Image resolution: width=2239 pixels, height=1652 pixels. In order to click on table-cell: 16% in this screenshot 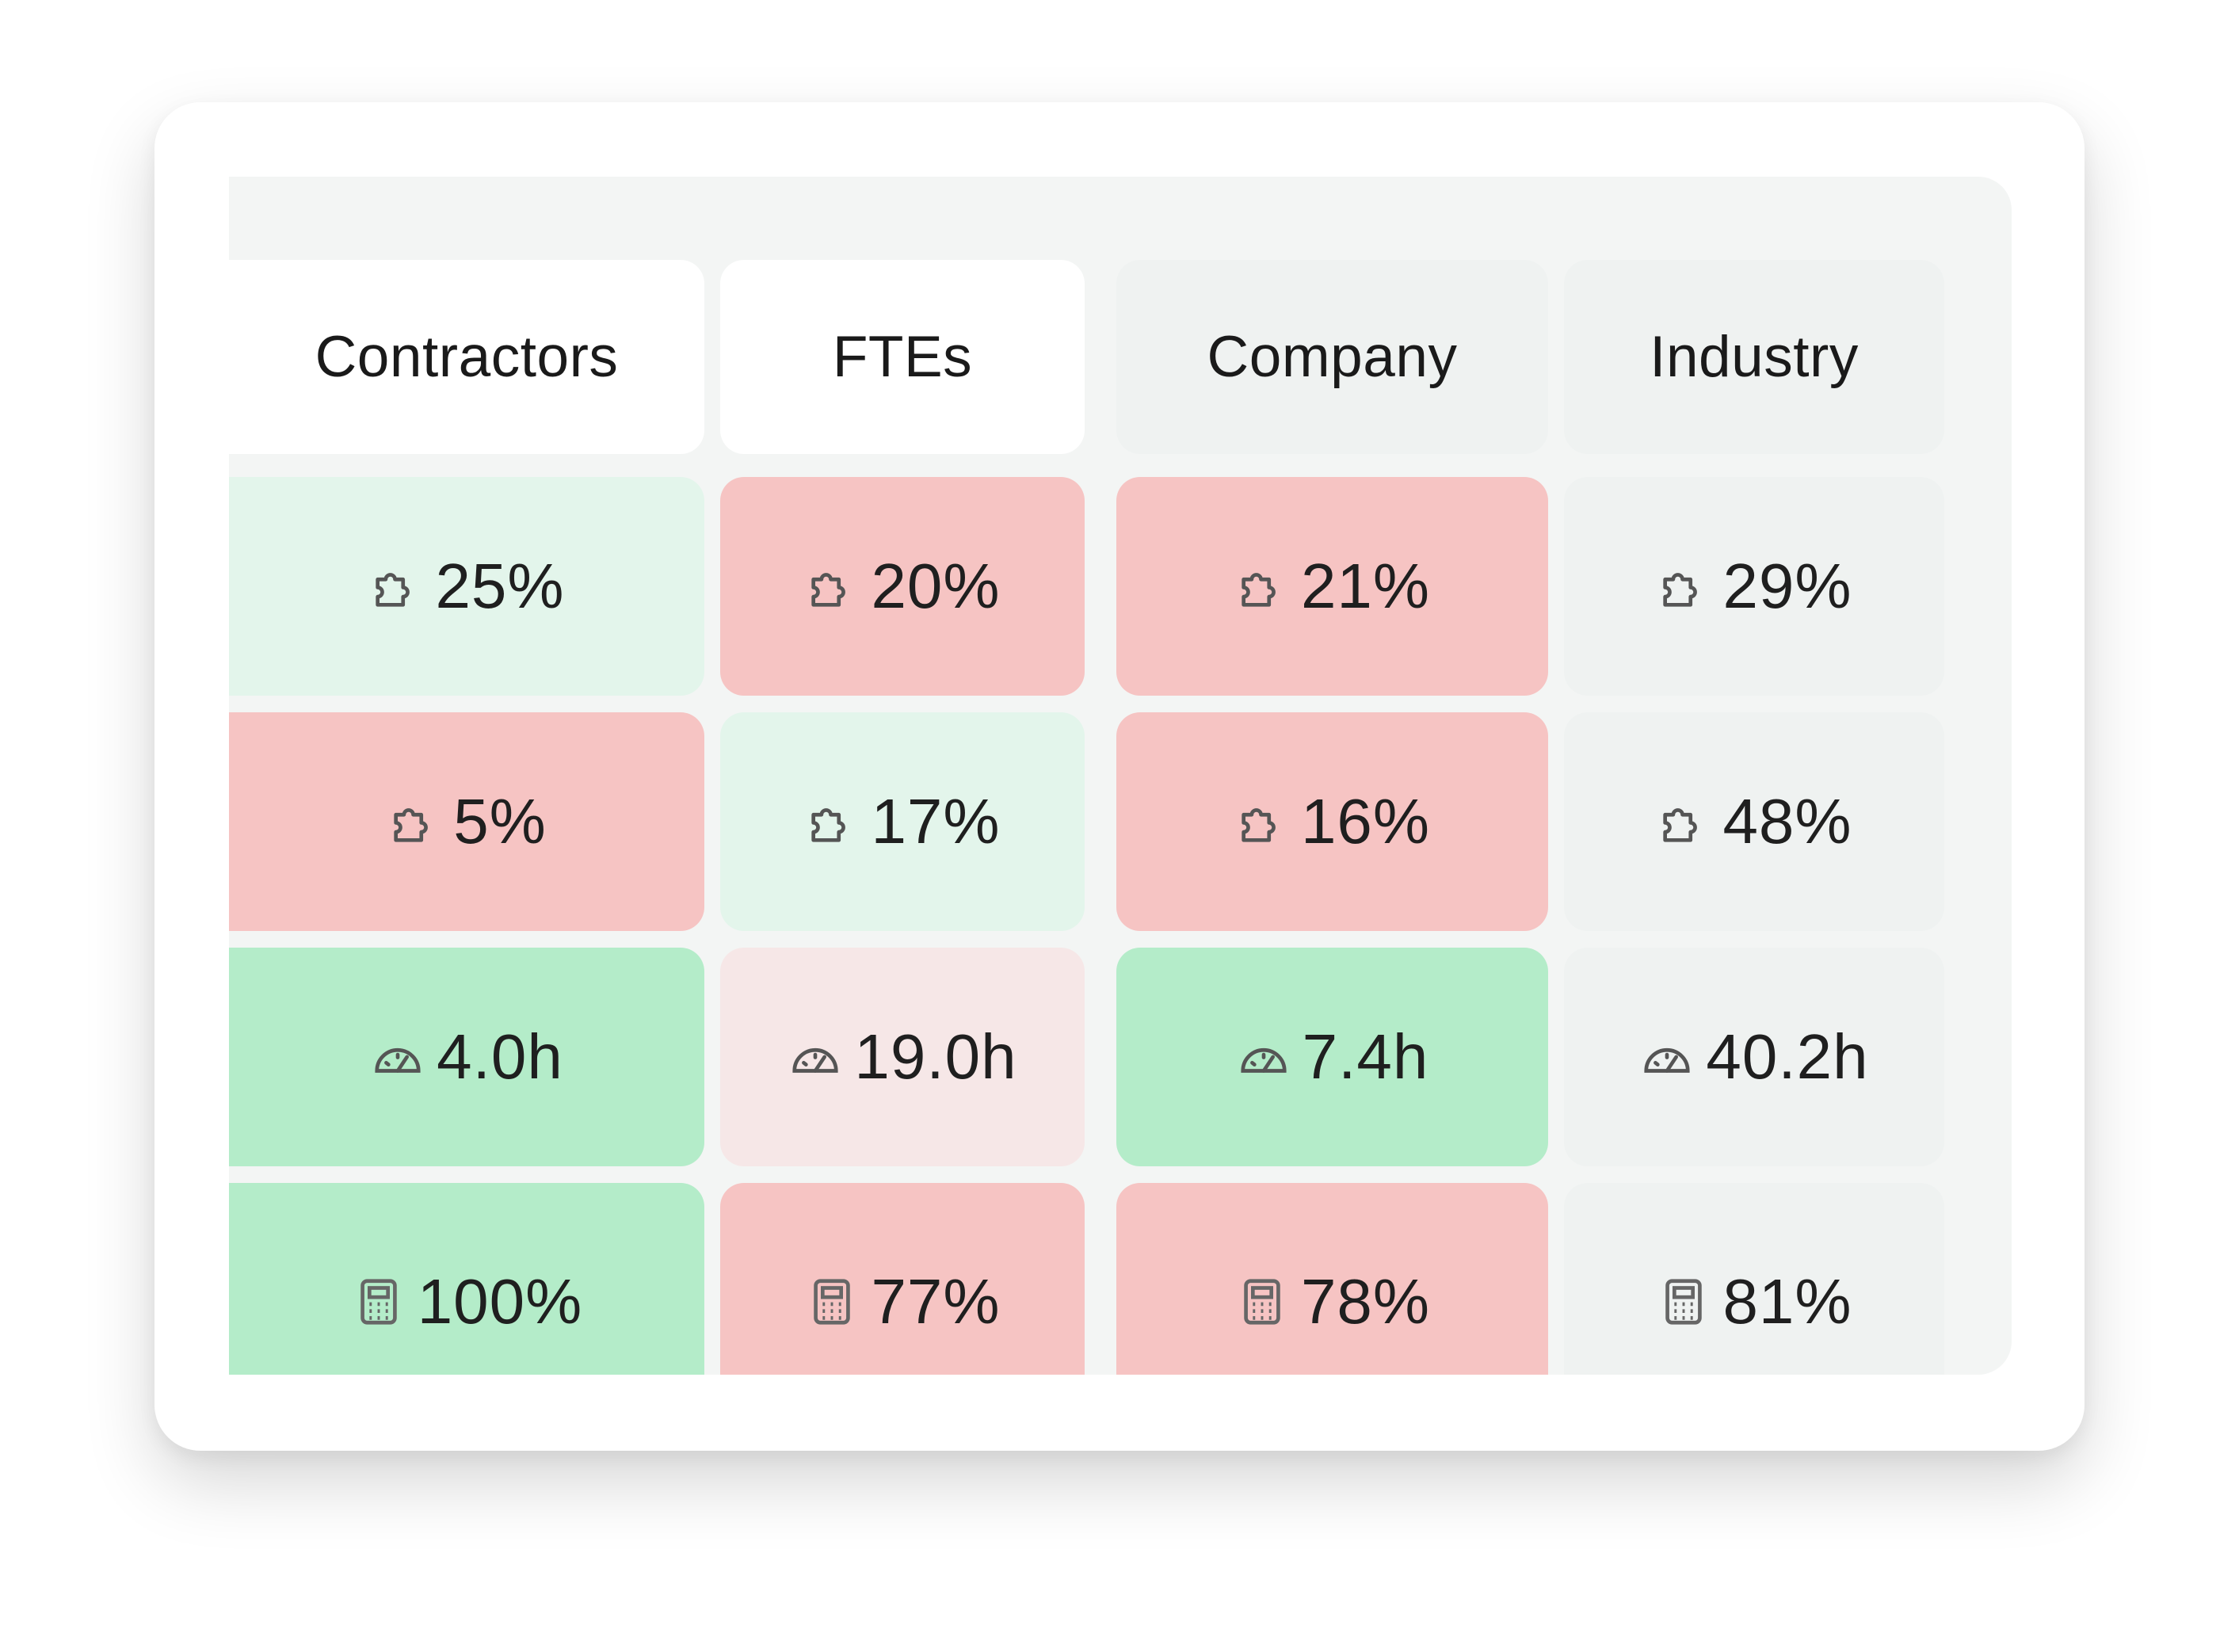, I will do `click(1332, 821)`.